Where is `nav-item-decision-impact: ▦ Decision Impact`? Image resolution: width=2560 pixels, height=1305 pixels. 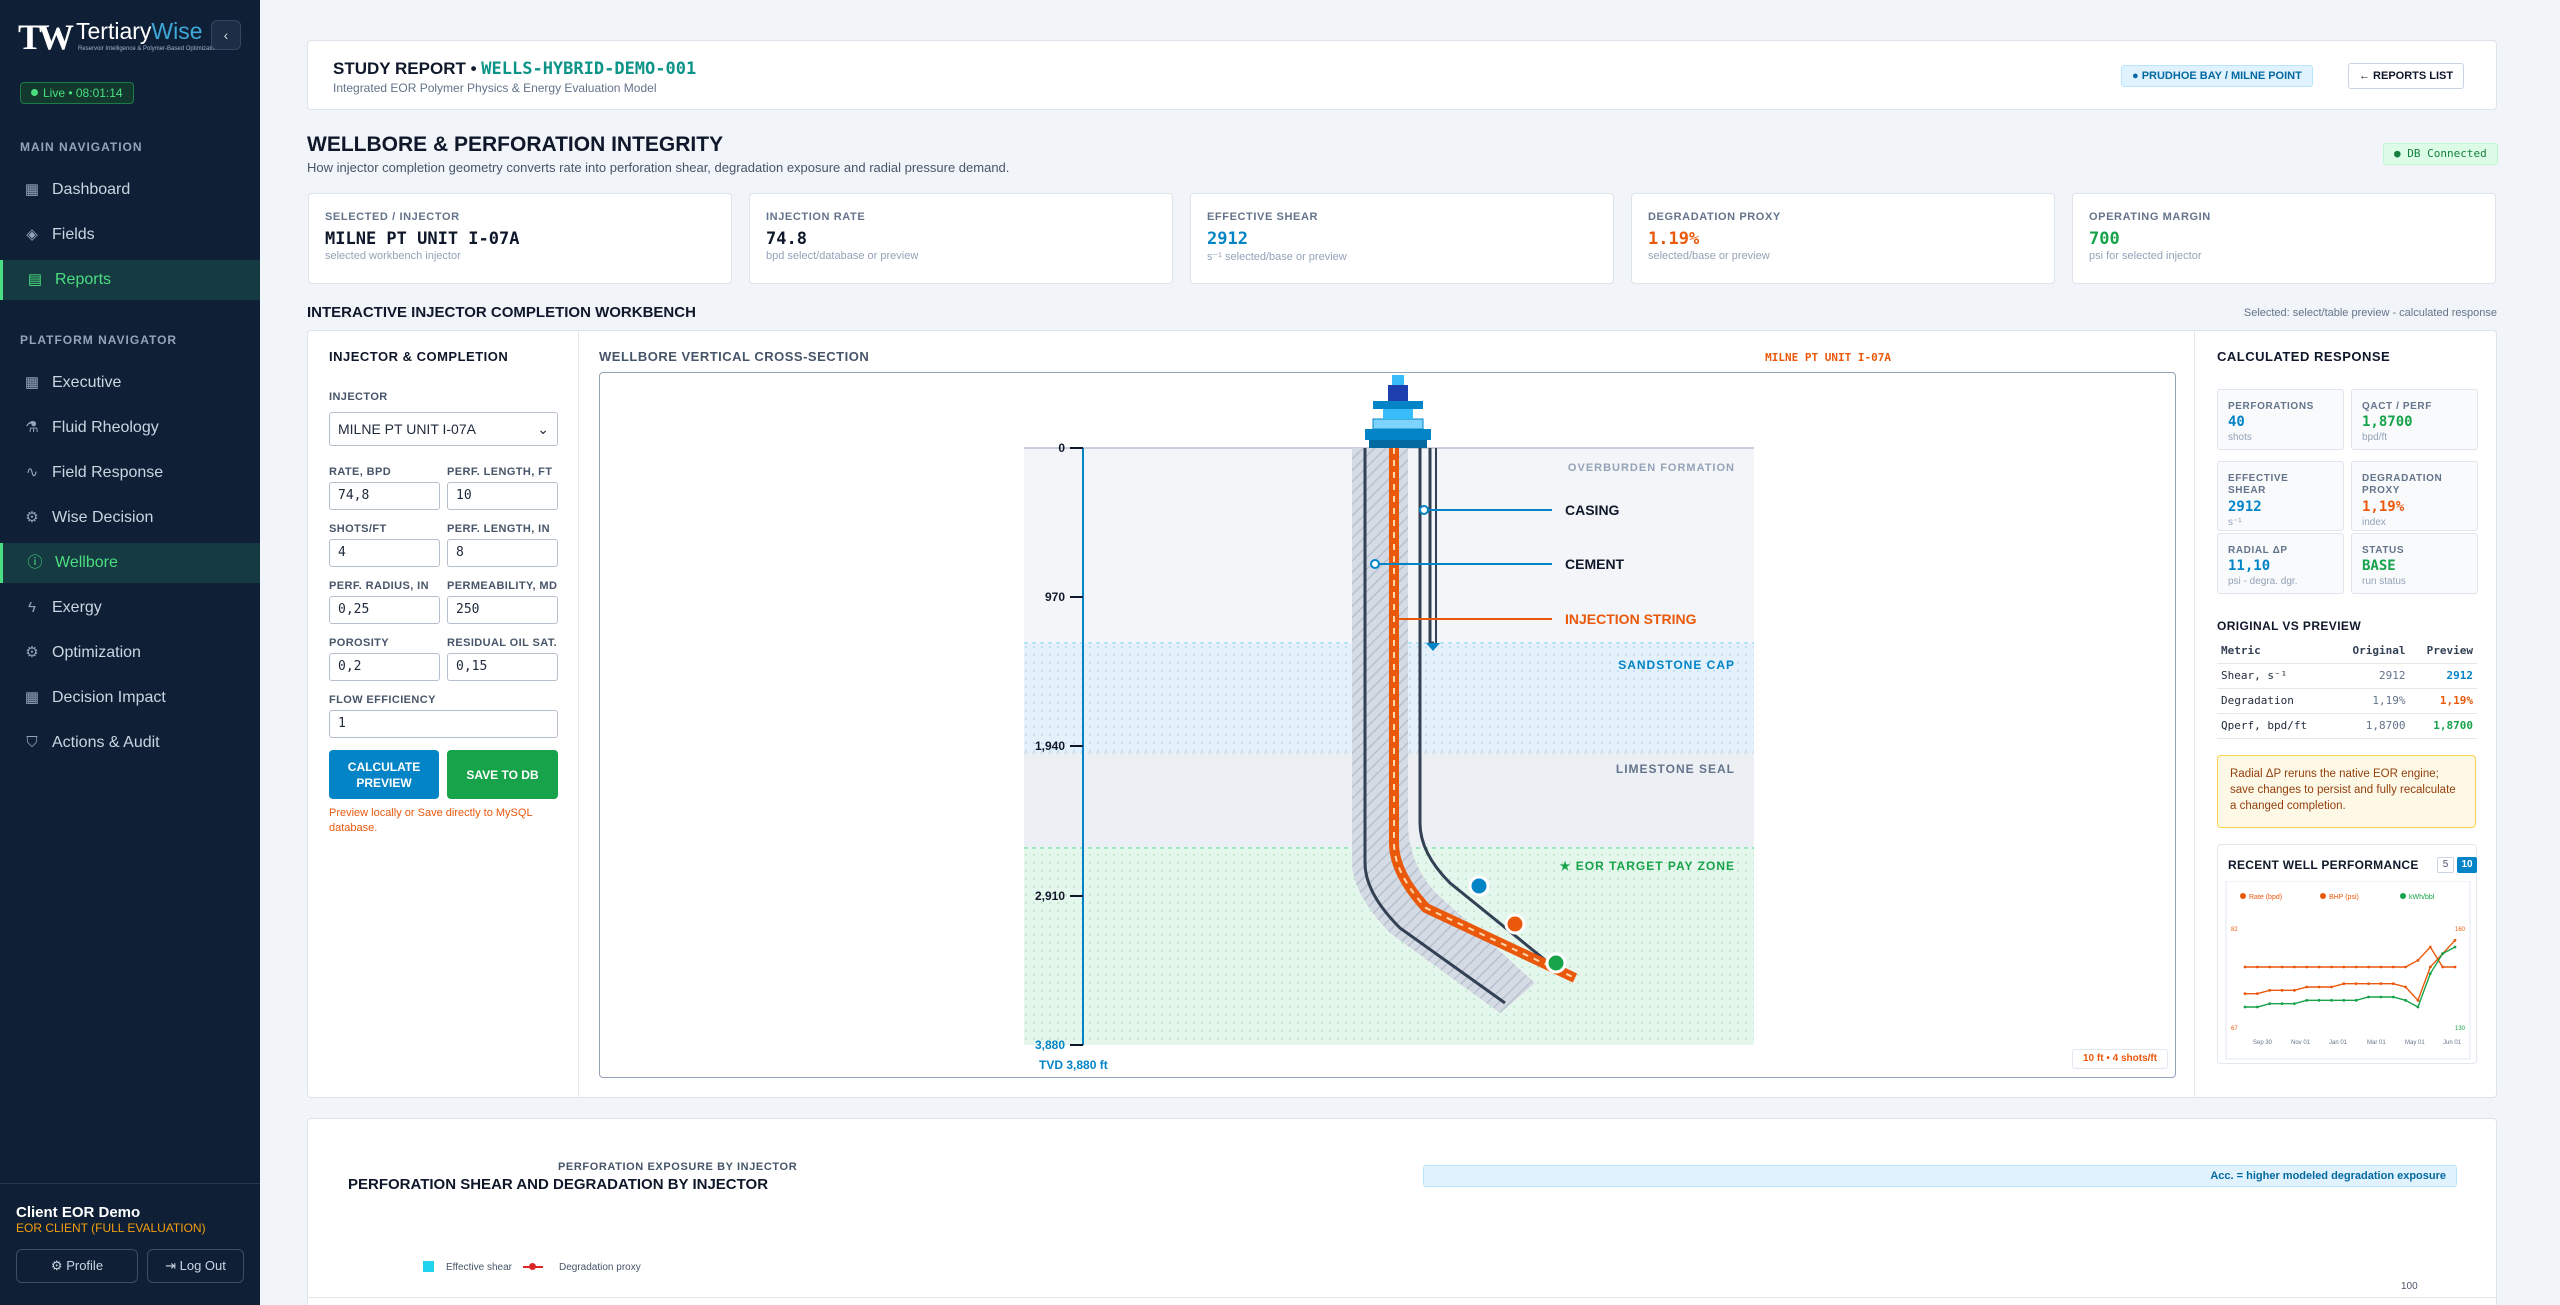 nav-item-decision-impact: ▦ Decision Impact is located at coordinates (130, 698).